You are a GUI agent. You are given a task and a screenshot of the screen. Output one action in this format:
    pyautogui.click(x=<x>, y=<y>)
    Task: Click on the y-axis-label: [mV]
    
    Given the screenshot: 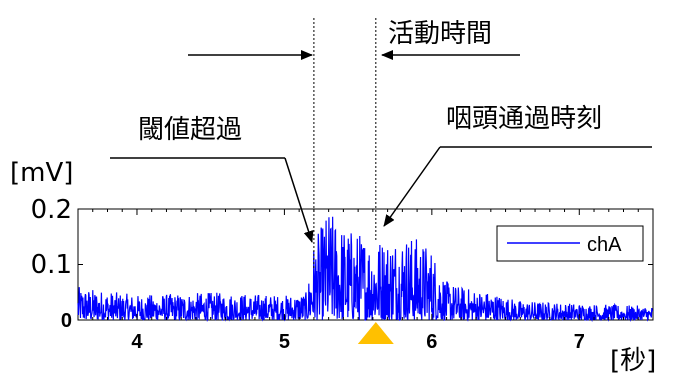 What is the action you would take?
    pyautogui.click(x=41, y=173)
    